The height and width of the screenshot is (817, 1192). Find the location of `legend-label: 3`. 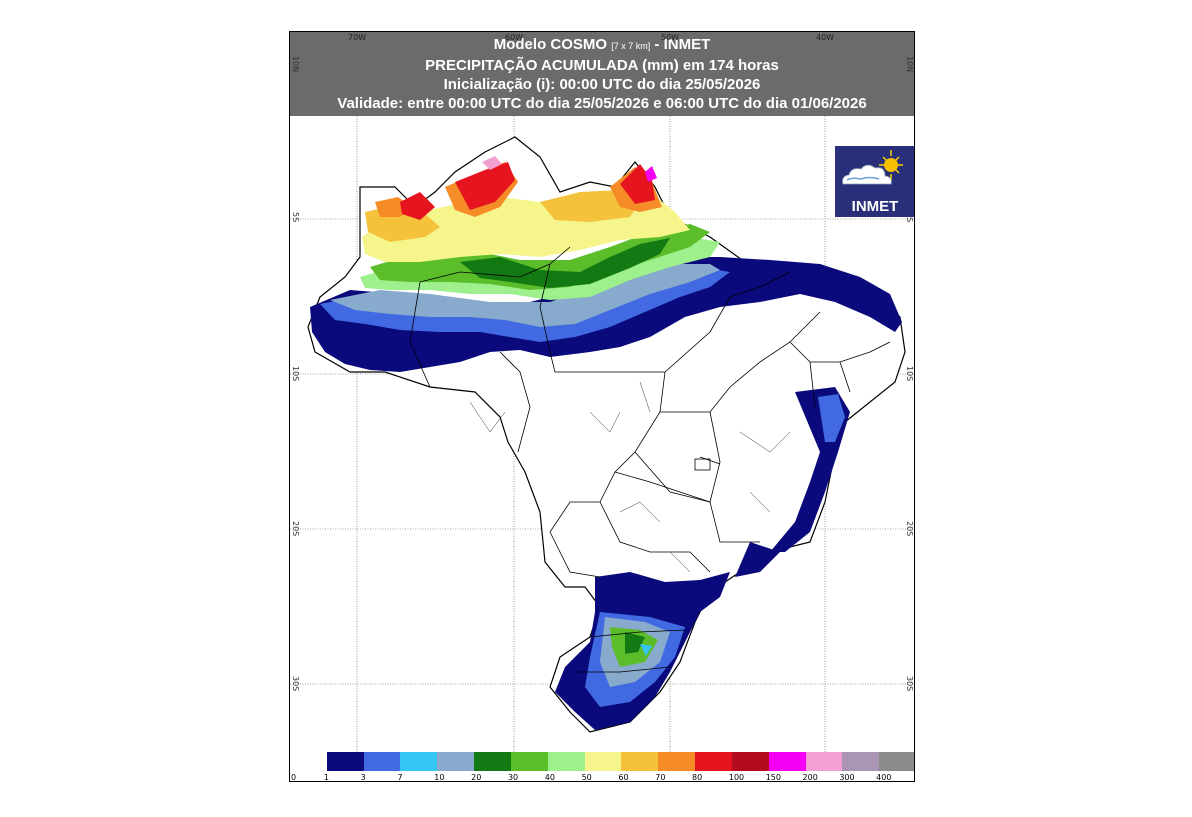

legend-label: 3 is located at coordinates (363, 777).